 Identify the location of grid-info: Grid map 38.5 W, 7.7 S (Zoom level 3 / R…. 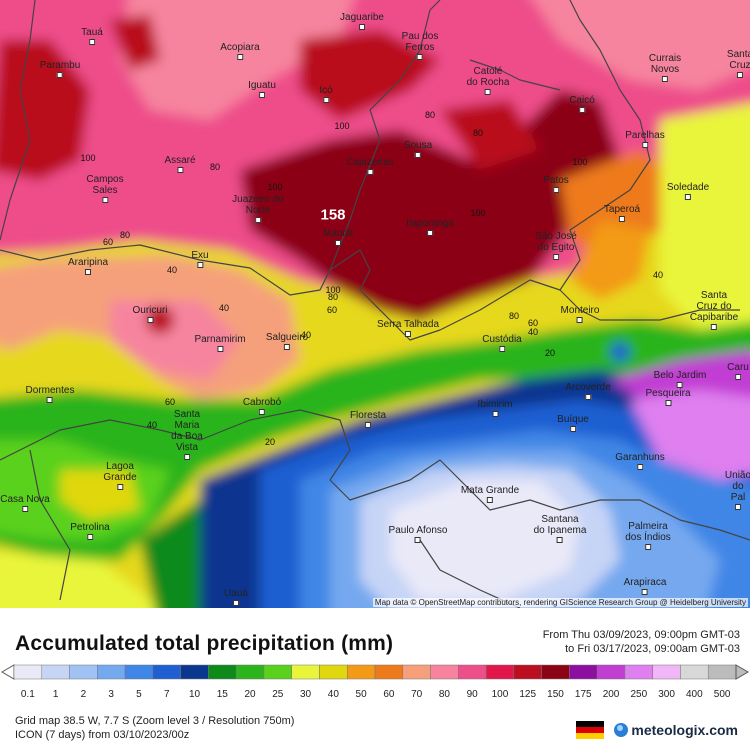
(155, 721).